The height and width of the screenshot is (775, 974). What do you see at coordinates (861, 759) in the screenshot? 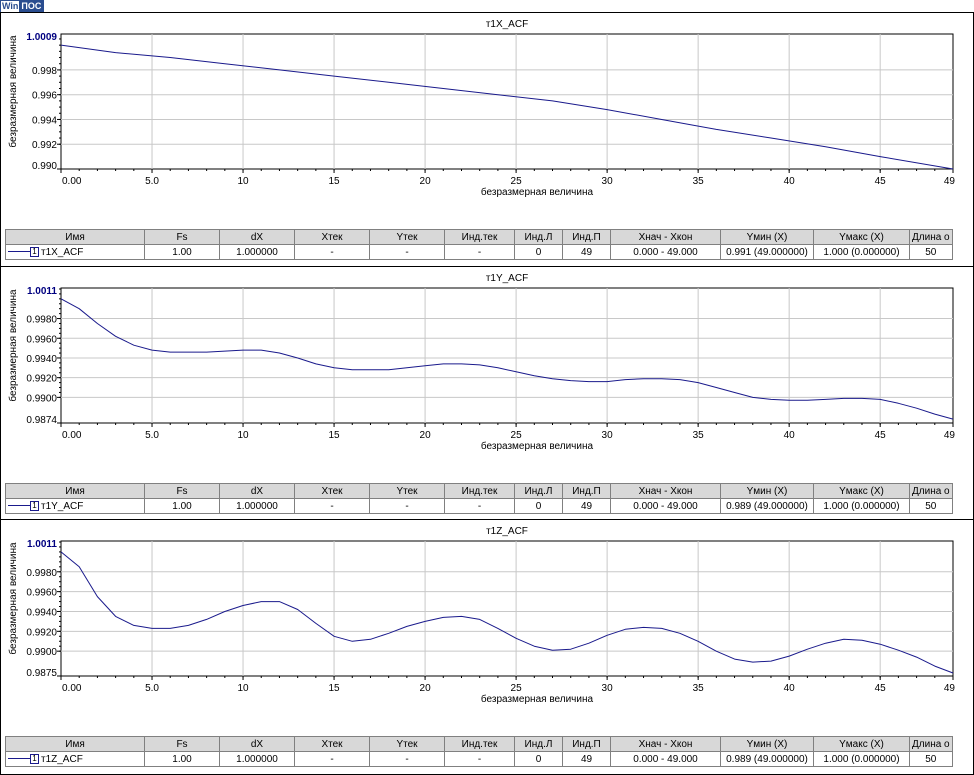
I see `table-cell: 1.000 (0.000000)` at bounding box center [861, 759].